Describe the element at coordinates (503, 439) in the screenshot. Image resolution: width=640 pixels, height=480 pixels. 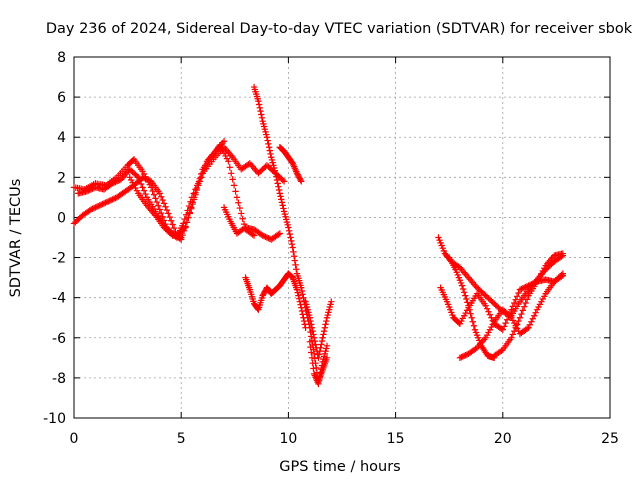
I see `x-tick-label: 20` at that location.